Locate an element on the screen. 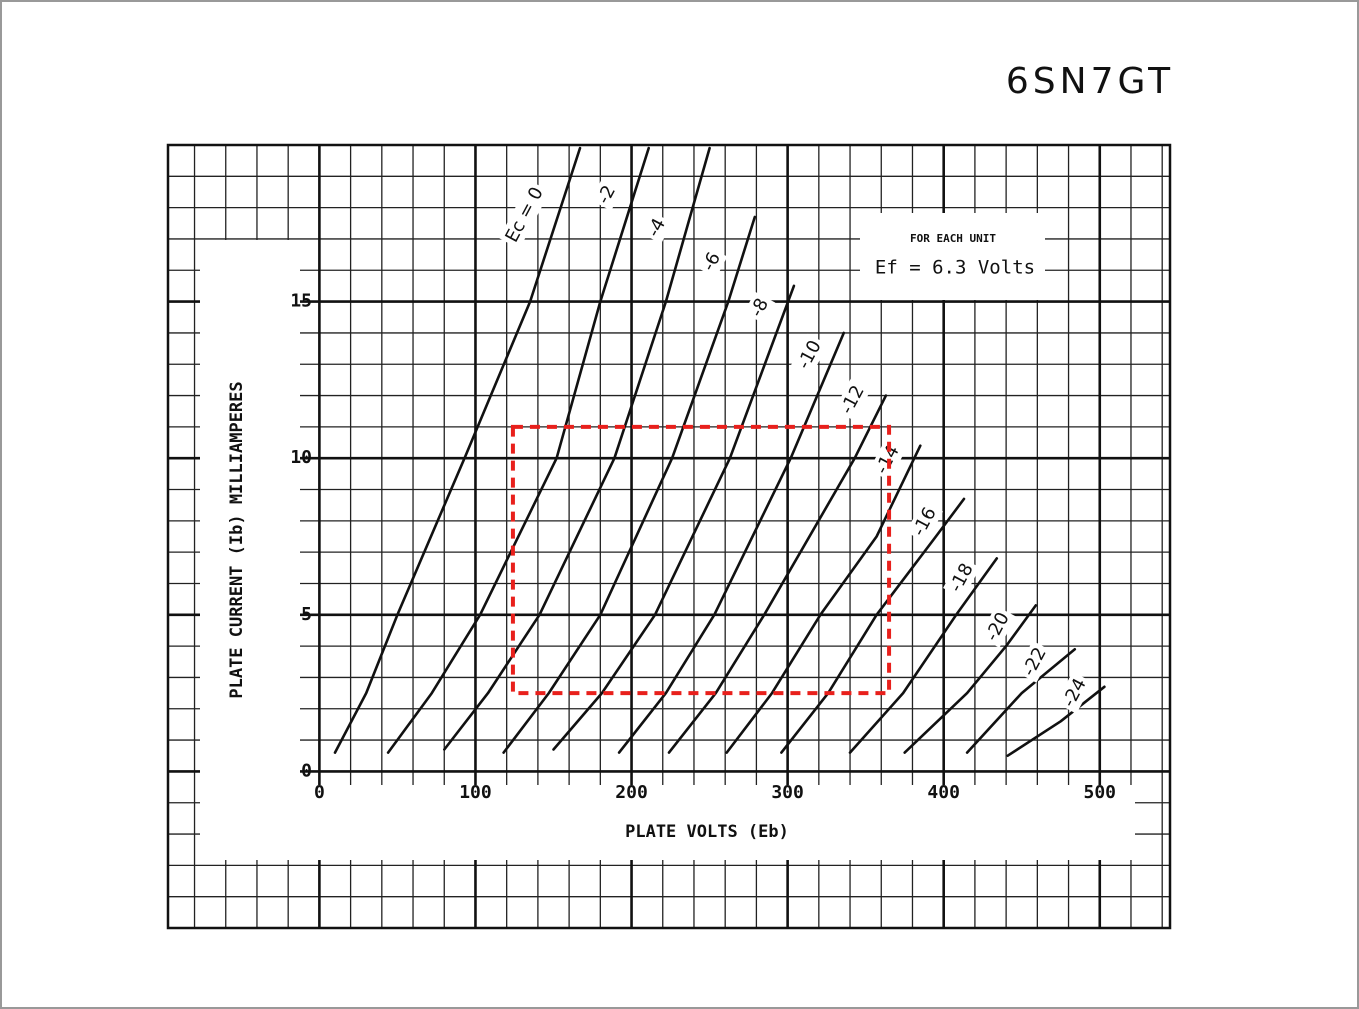  x-tick-label: 500 is located at coordinates (1100, 792).